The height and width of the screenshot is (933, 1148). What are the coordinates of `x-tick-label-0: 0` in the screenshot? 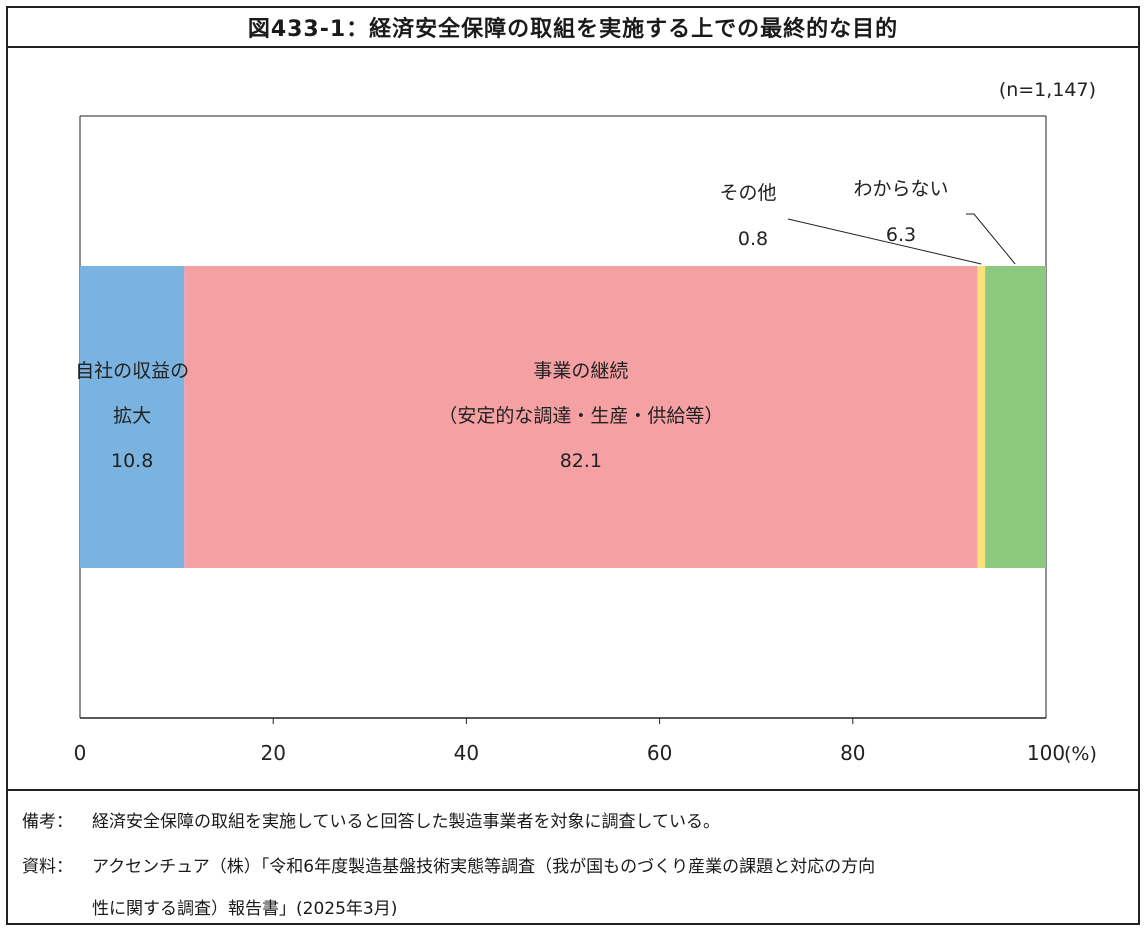 It's located at (80, 753).